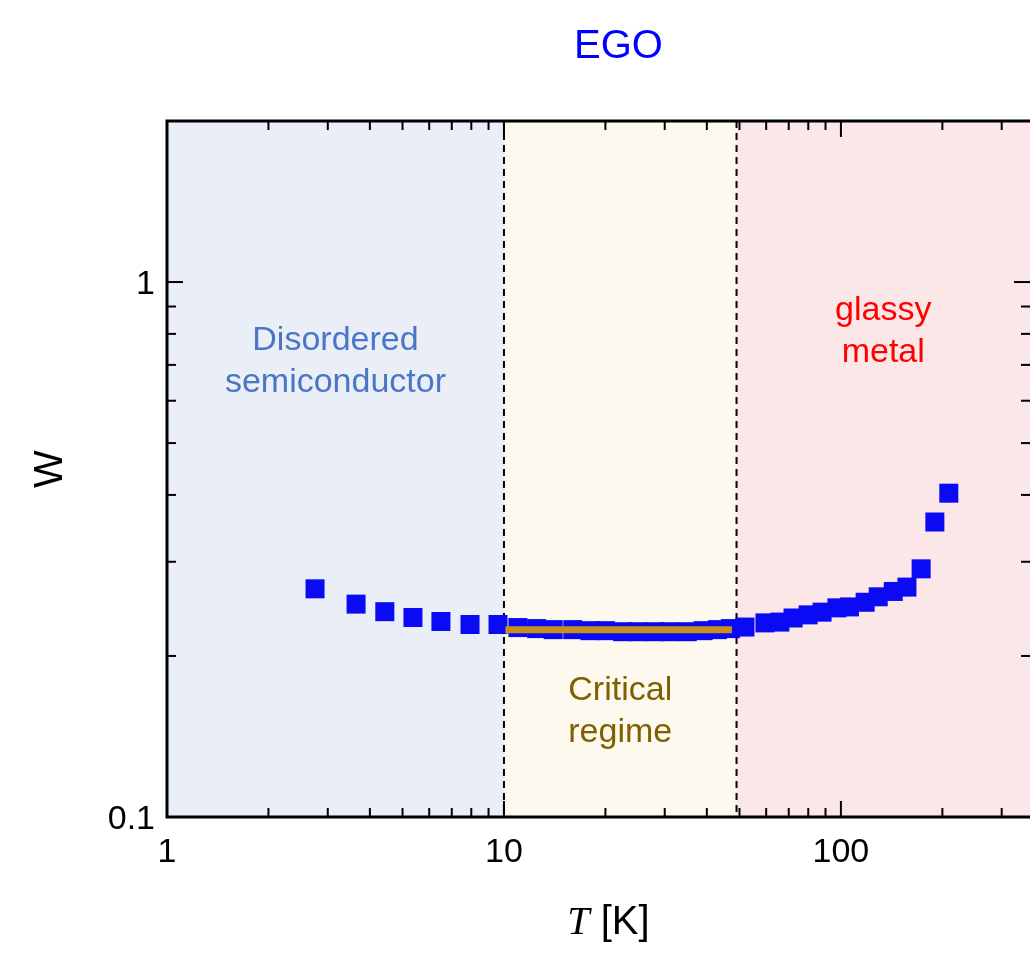 The height and width of the screenshot is (956, 1030). Describe the element at coordinates (883, 329) in the screenshot. I see `band-label: glassy metal` at that location.